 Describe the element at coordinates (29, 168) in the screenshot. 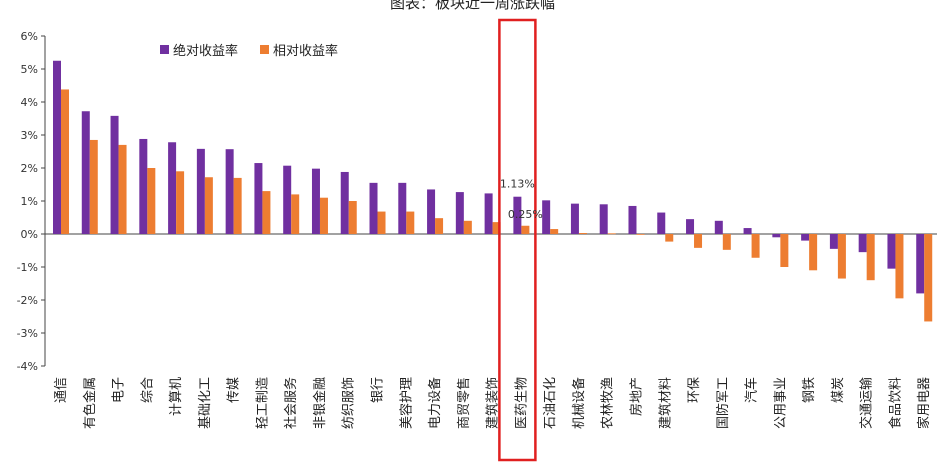

I see `y-tick-label: 2%` at that location.